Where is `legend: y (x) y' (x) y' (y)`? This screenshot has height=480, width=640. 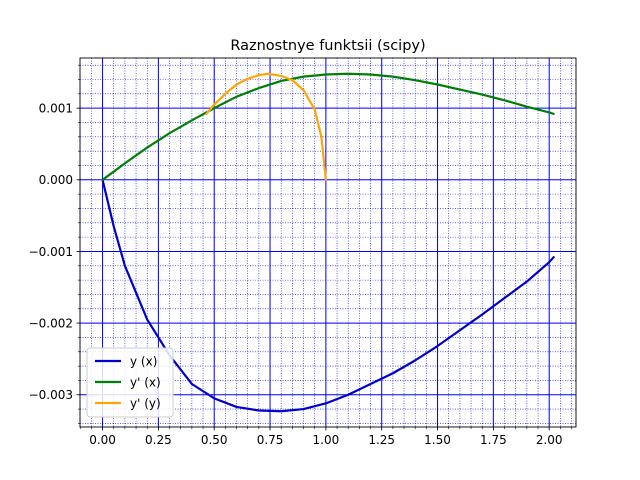
legend: y (x) y' (x) y' (y) is located at coordinates (130, 382).